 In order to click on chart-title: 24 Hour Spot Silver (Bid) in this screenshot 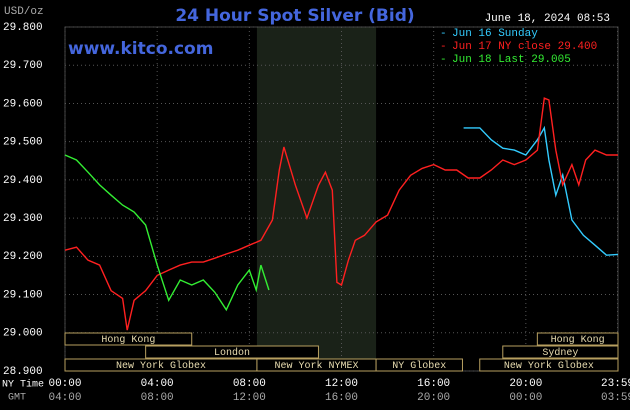, I will do `click(294, 16)`.